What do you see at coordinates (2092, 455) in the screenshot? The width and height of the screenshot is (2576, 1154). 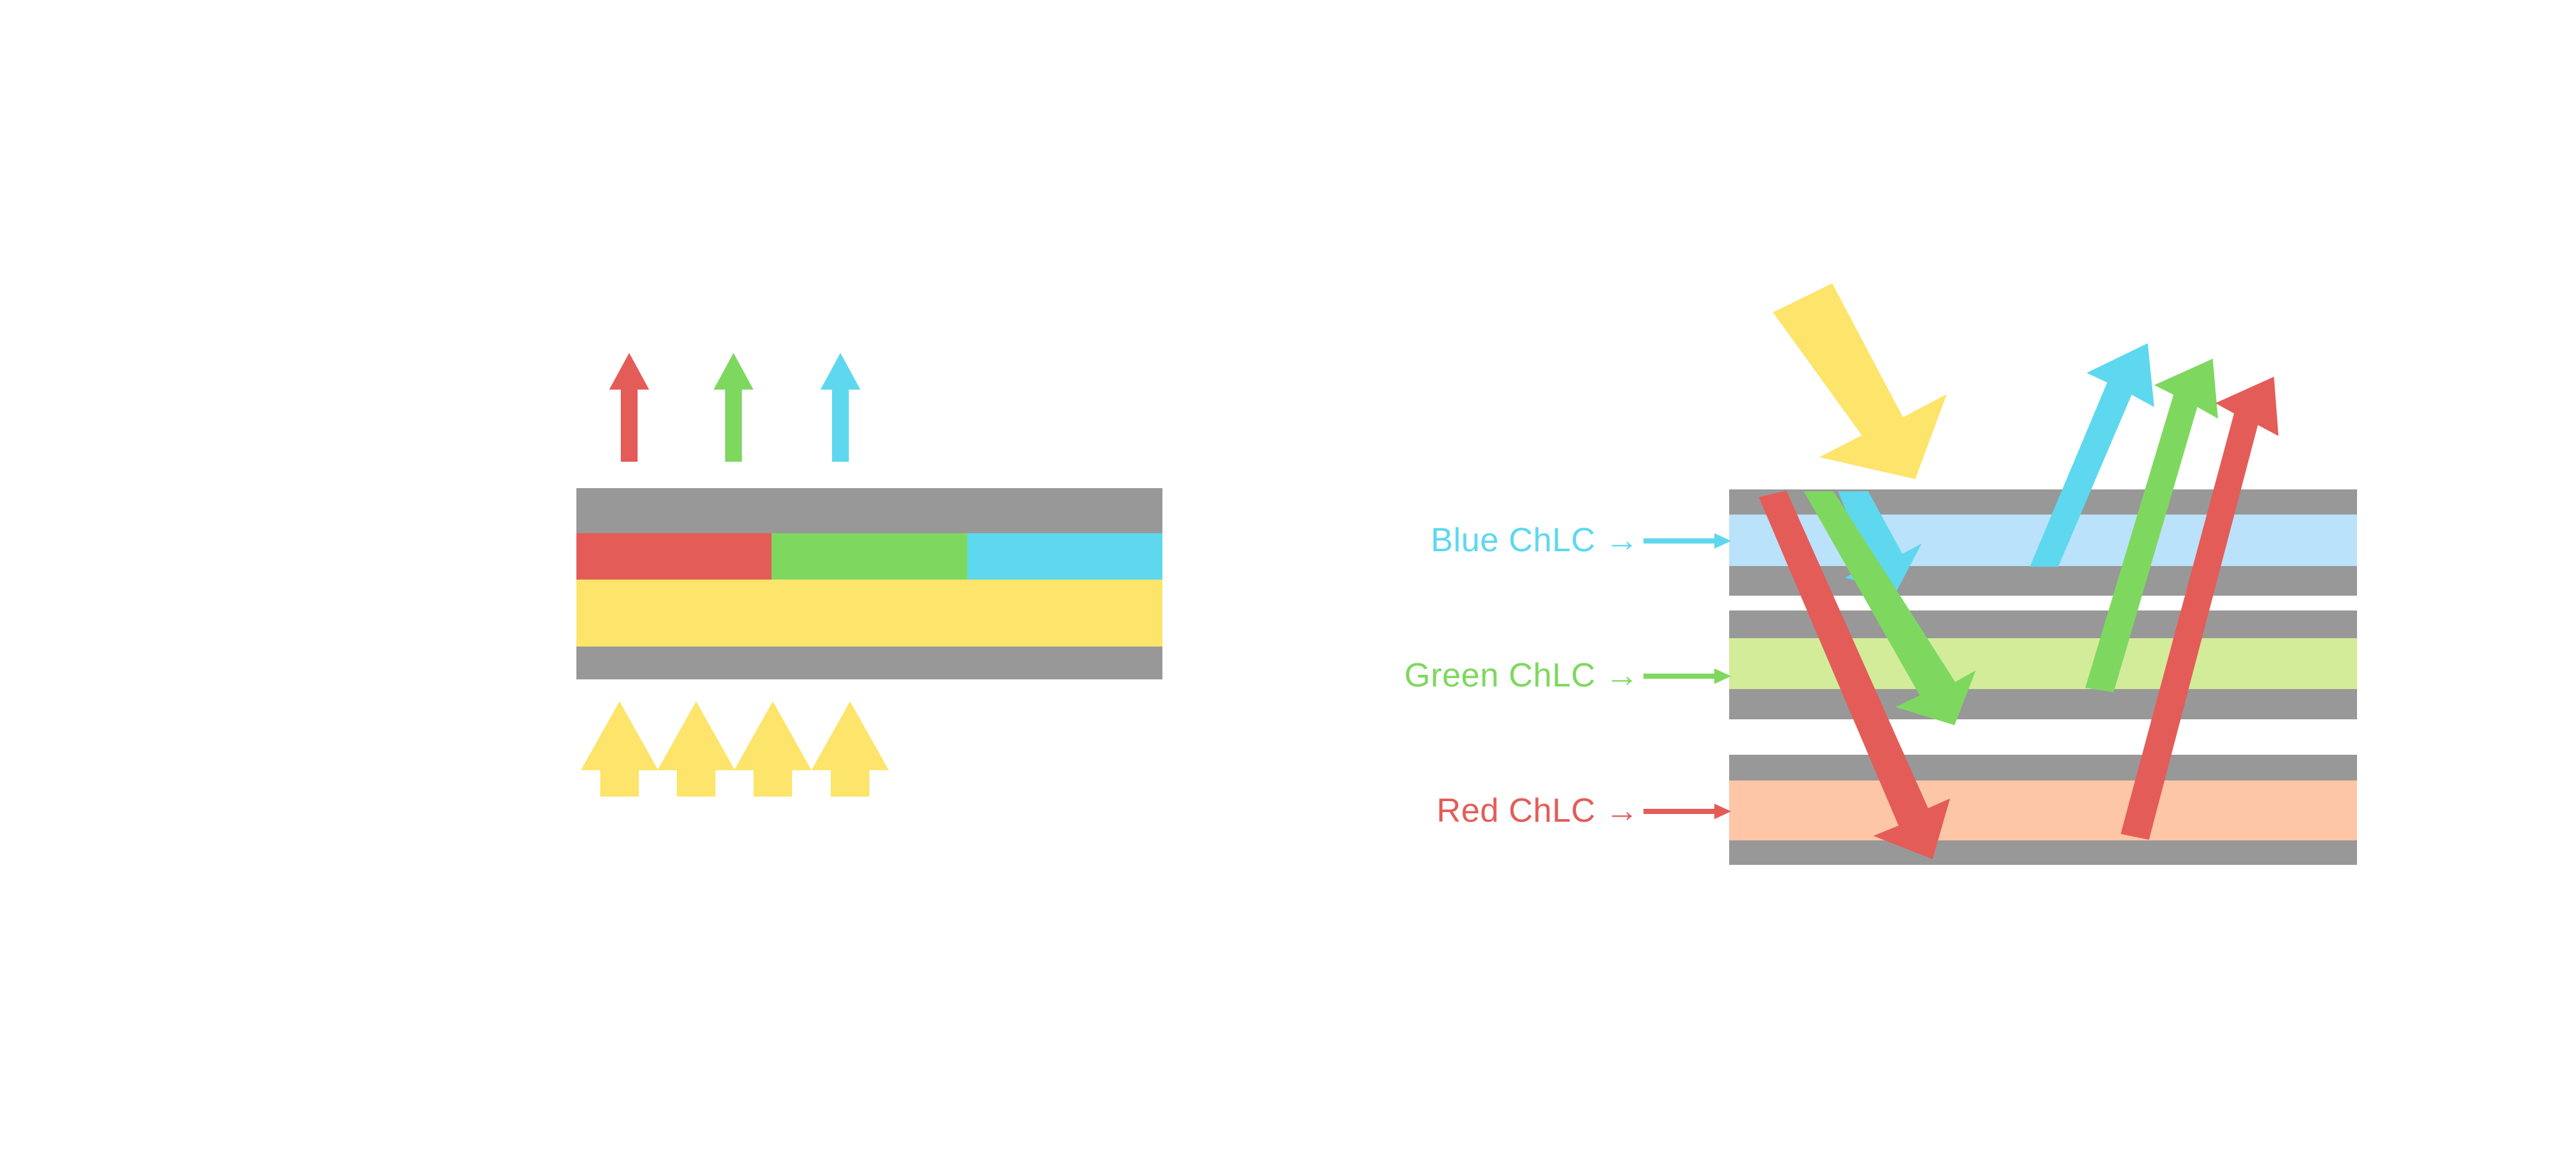 I see `right-outgoing-ray-blue` at bounding box center [2092, 455].